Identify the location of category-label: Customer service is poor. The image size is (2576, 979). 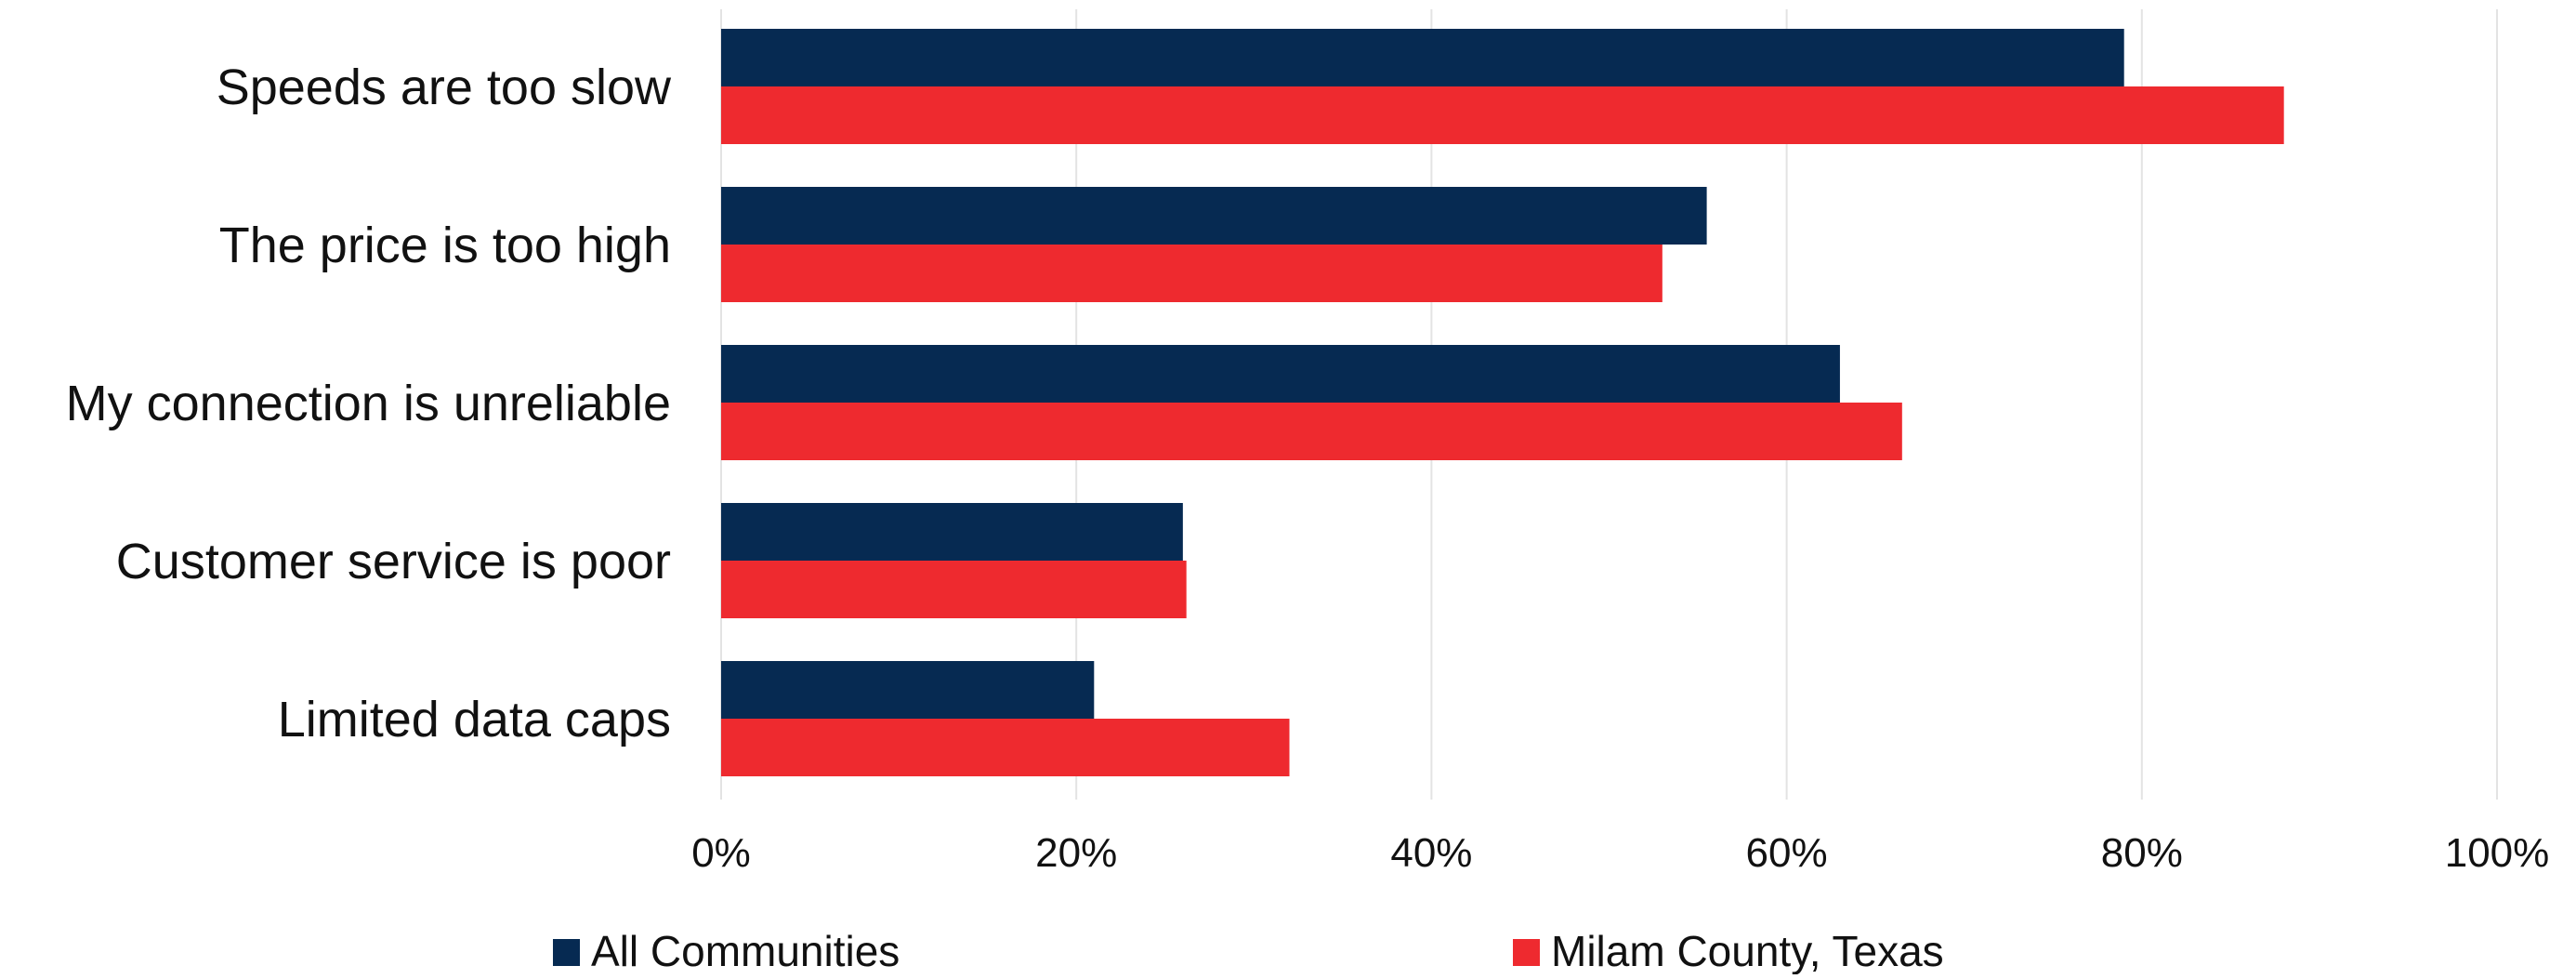
(393, 561).